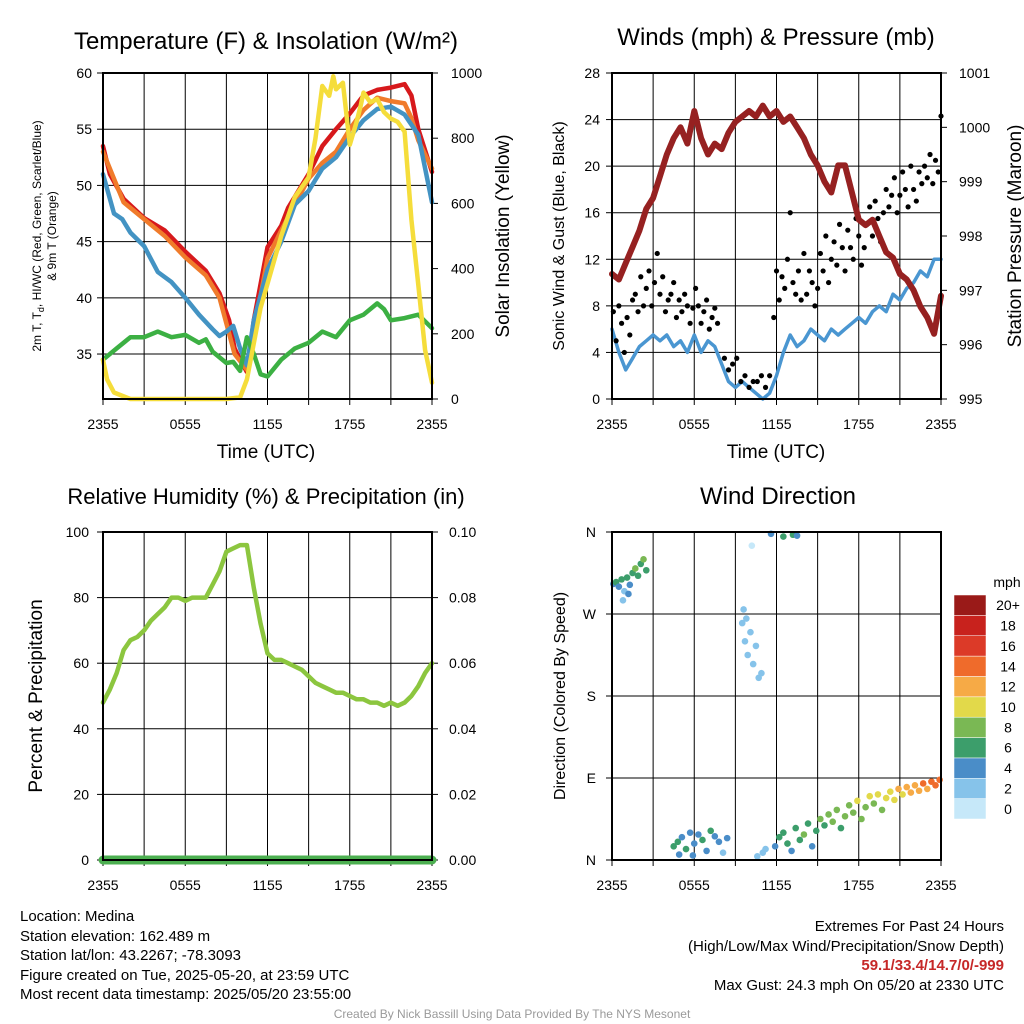  I want to click on y2-tick-label: 996, so click(971, 345).